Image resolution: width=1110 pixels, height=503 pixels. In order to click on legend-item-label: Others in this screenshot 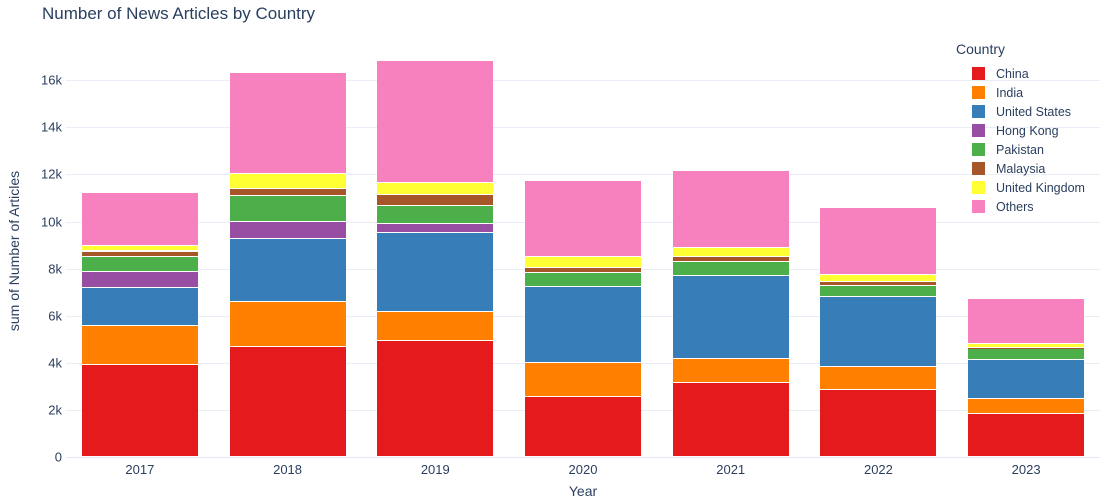, I will do `click(1015, 206)`.